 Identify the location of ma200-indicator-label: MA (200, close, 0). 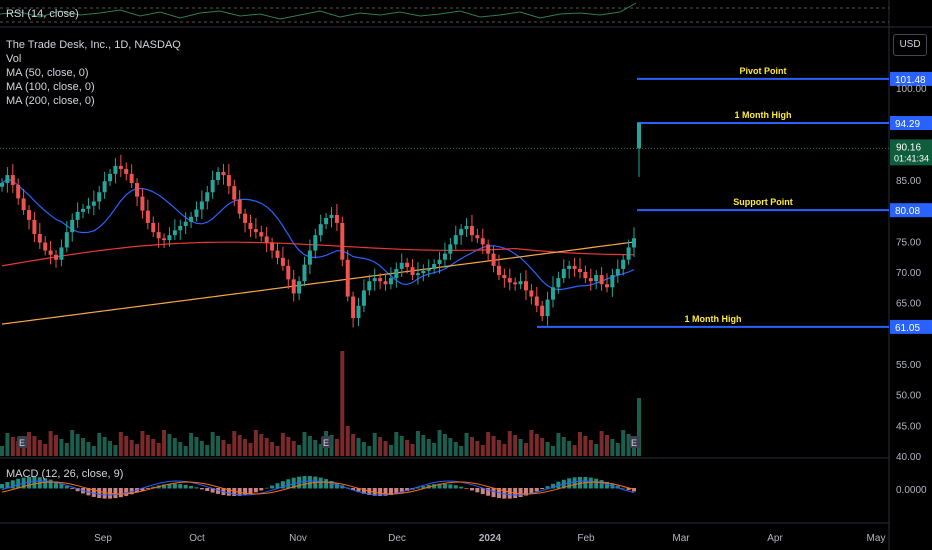
(50, 101).